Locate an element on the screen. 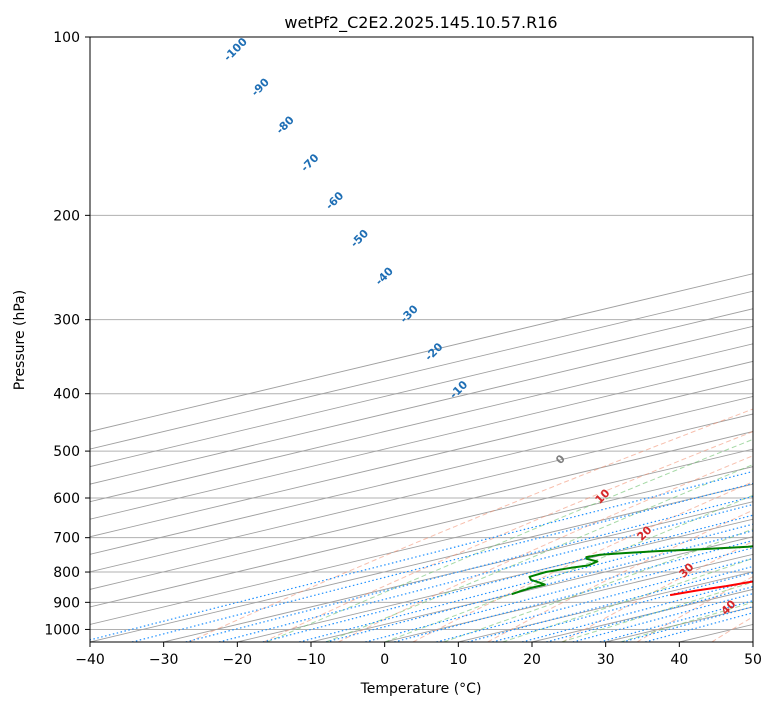 This screenshot has height=708, width=775. y-tick-label: 1000 is located at coordinates (62, 630).